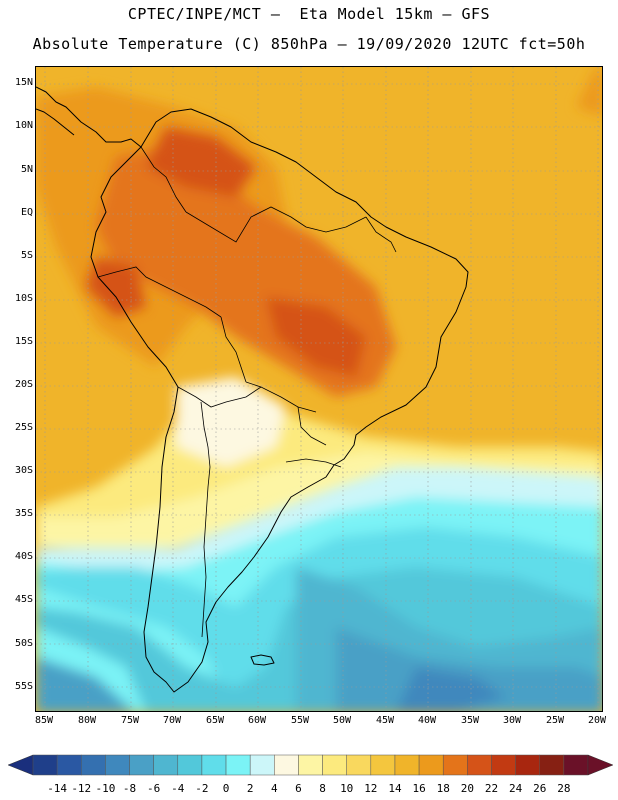 Image resolution: width=618 pixels, height=800 pixels. What do you see at coordinates (298, 788) in the screenshot?
I see `colorbar-tick-label: 6` at bounding box center [298, 788].